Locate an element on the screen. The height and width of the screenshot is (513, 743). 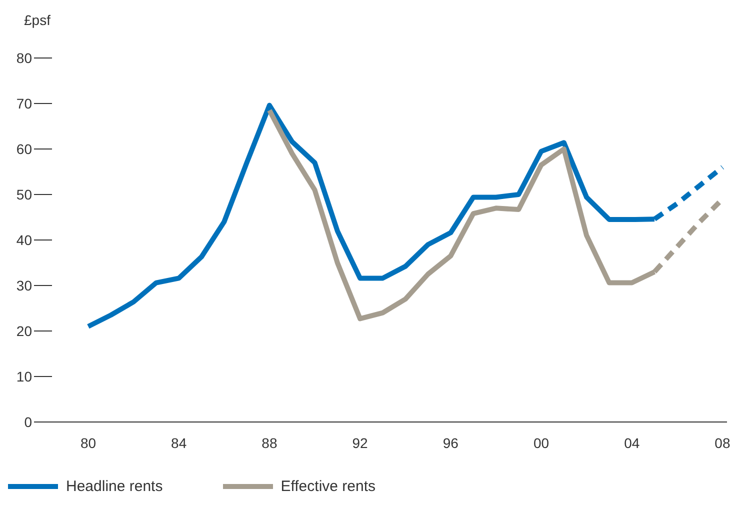
x-tick-label: 84 is located at coordinates (179, 442).